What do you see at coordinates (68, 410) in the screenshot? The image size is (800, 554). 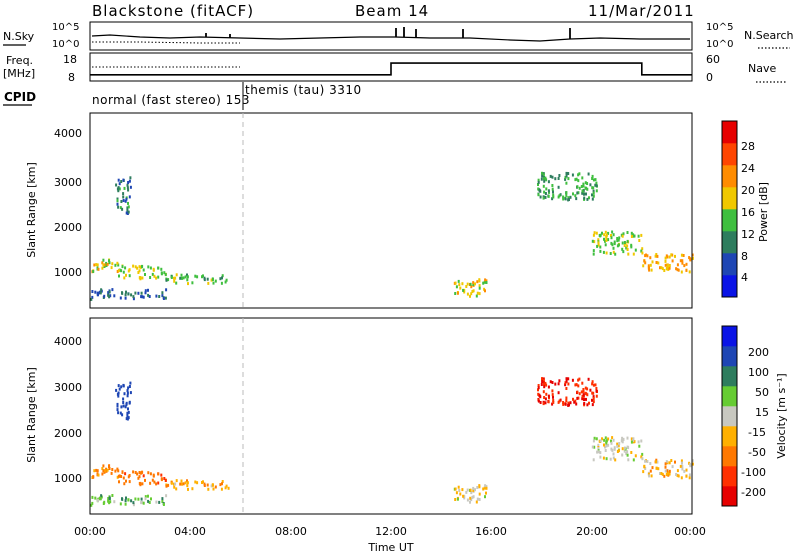 I see `velocity-yticks: 4000 3000 2000 1000` at bounding box center [68, 410].